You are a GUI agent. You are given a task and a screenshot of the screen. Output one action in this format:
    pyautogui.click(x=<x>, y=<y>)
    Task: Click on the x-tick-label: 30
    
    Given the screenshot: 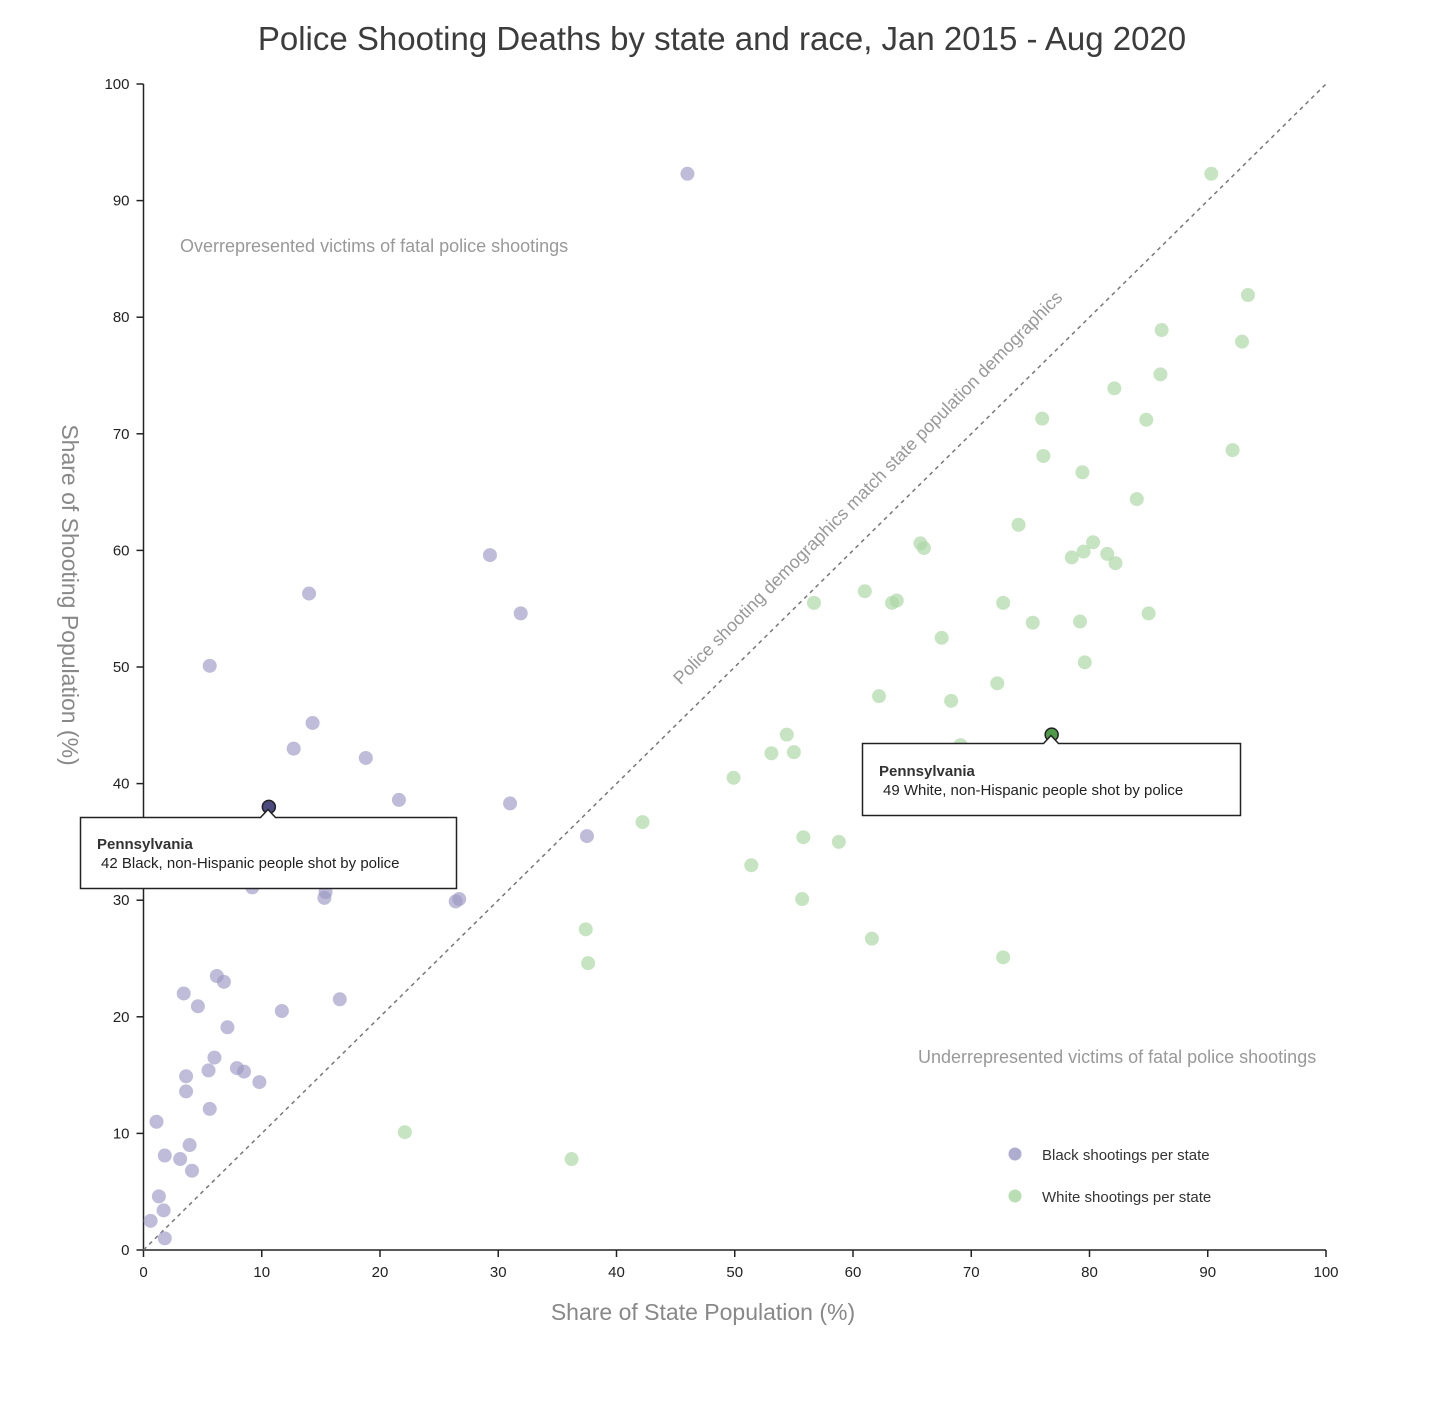 What is the action you would take?
    pyautogui.click(x=498, y=1272)
    